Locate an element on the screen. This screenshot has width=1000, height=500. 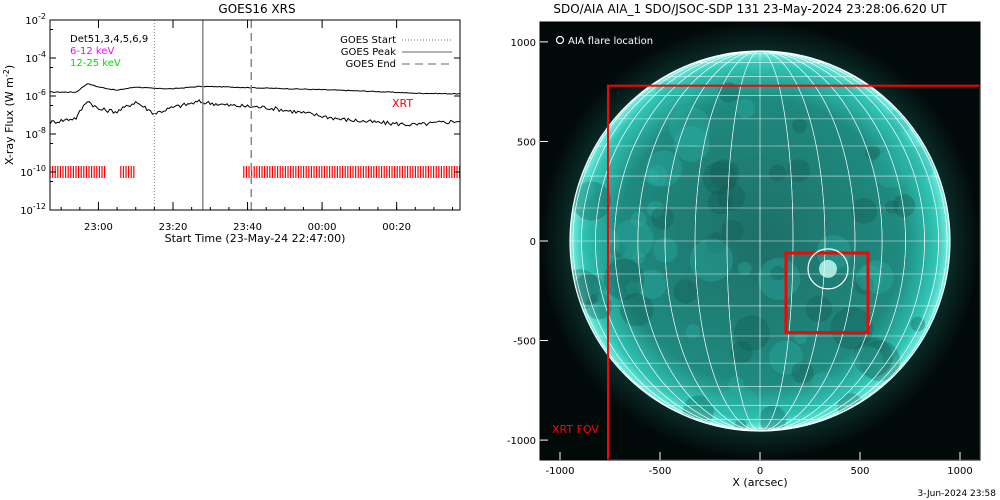
aia-ytick-label: 500 is located at coordinates (526, 142).